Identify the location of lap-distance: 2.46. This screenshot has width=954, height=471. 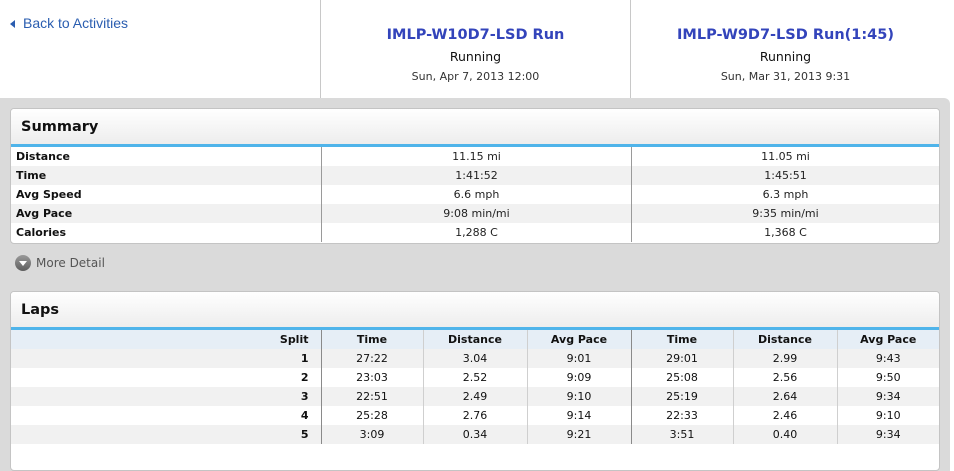
(784, 415).